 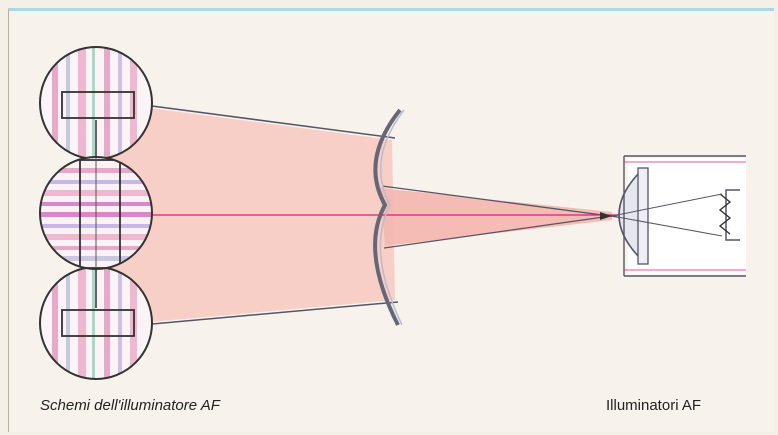 What do you see at coordinates (130, 405) in the screenshot?
I see `caption-illuminator-schemes: Schemi dell'illuminatore AF` at bounding box center [130, 405].